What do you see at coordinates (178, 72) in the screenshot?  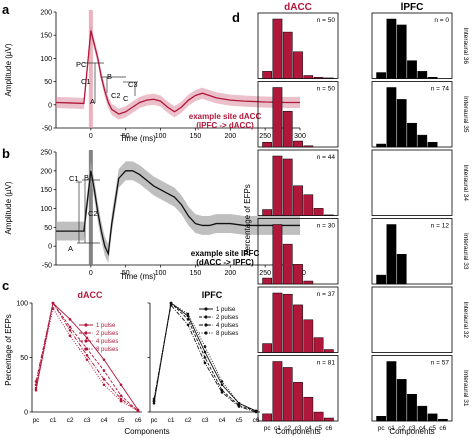 I see `error-band` at bounding box center [178, 72].